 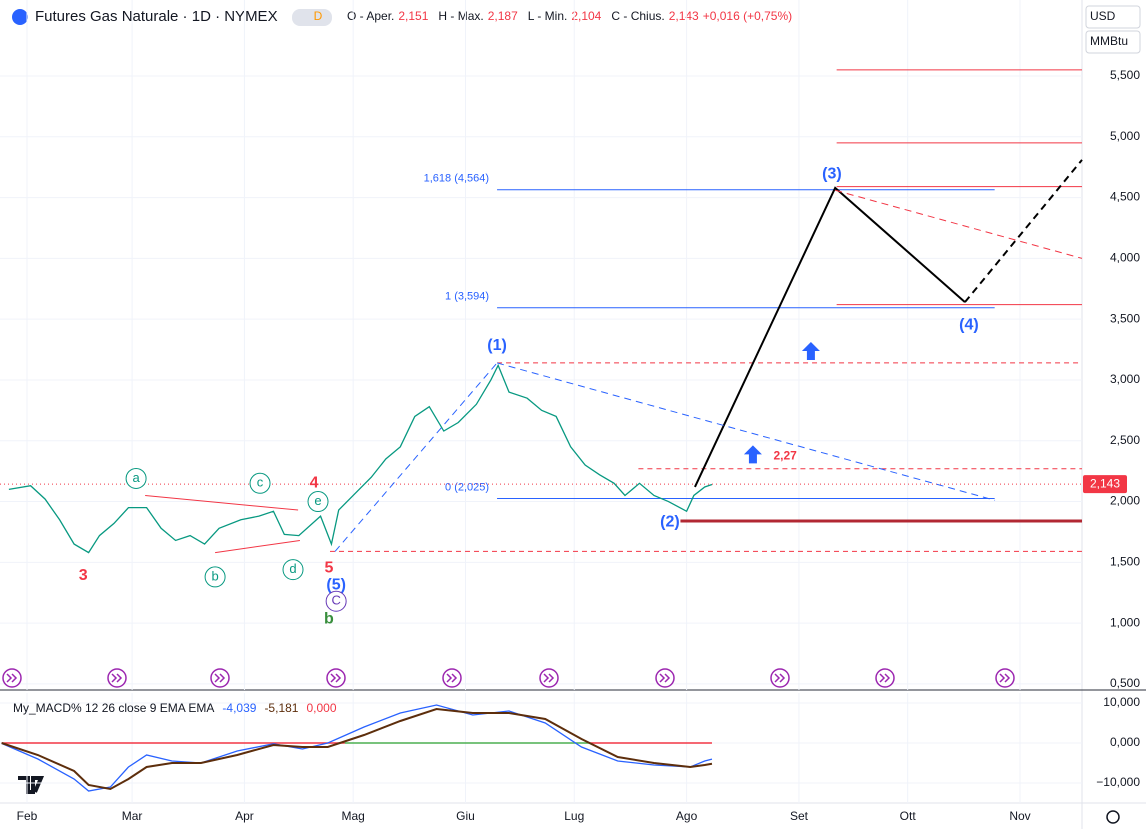 What do you see at coordinates (467, 297) in the screenshot?
I see `fib-label: 1 (3,594)` at bounding box center [467, 297].